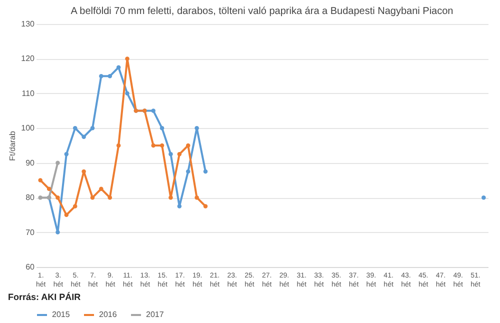 This screenshot has width=500, height=323. Describe the element at coordinates (28, 128) in the screenshot. I see `y-tick-label: 100` at that location.